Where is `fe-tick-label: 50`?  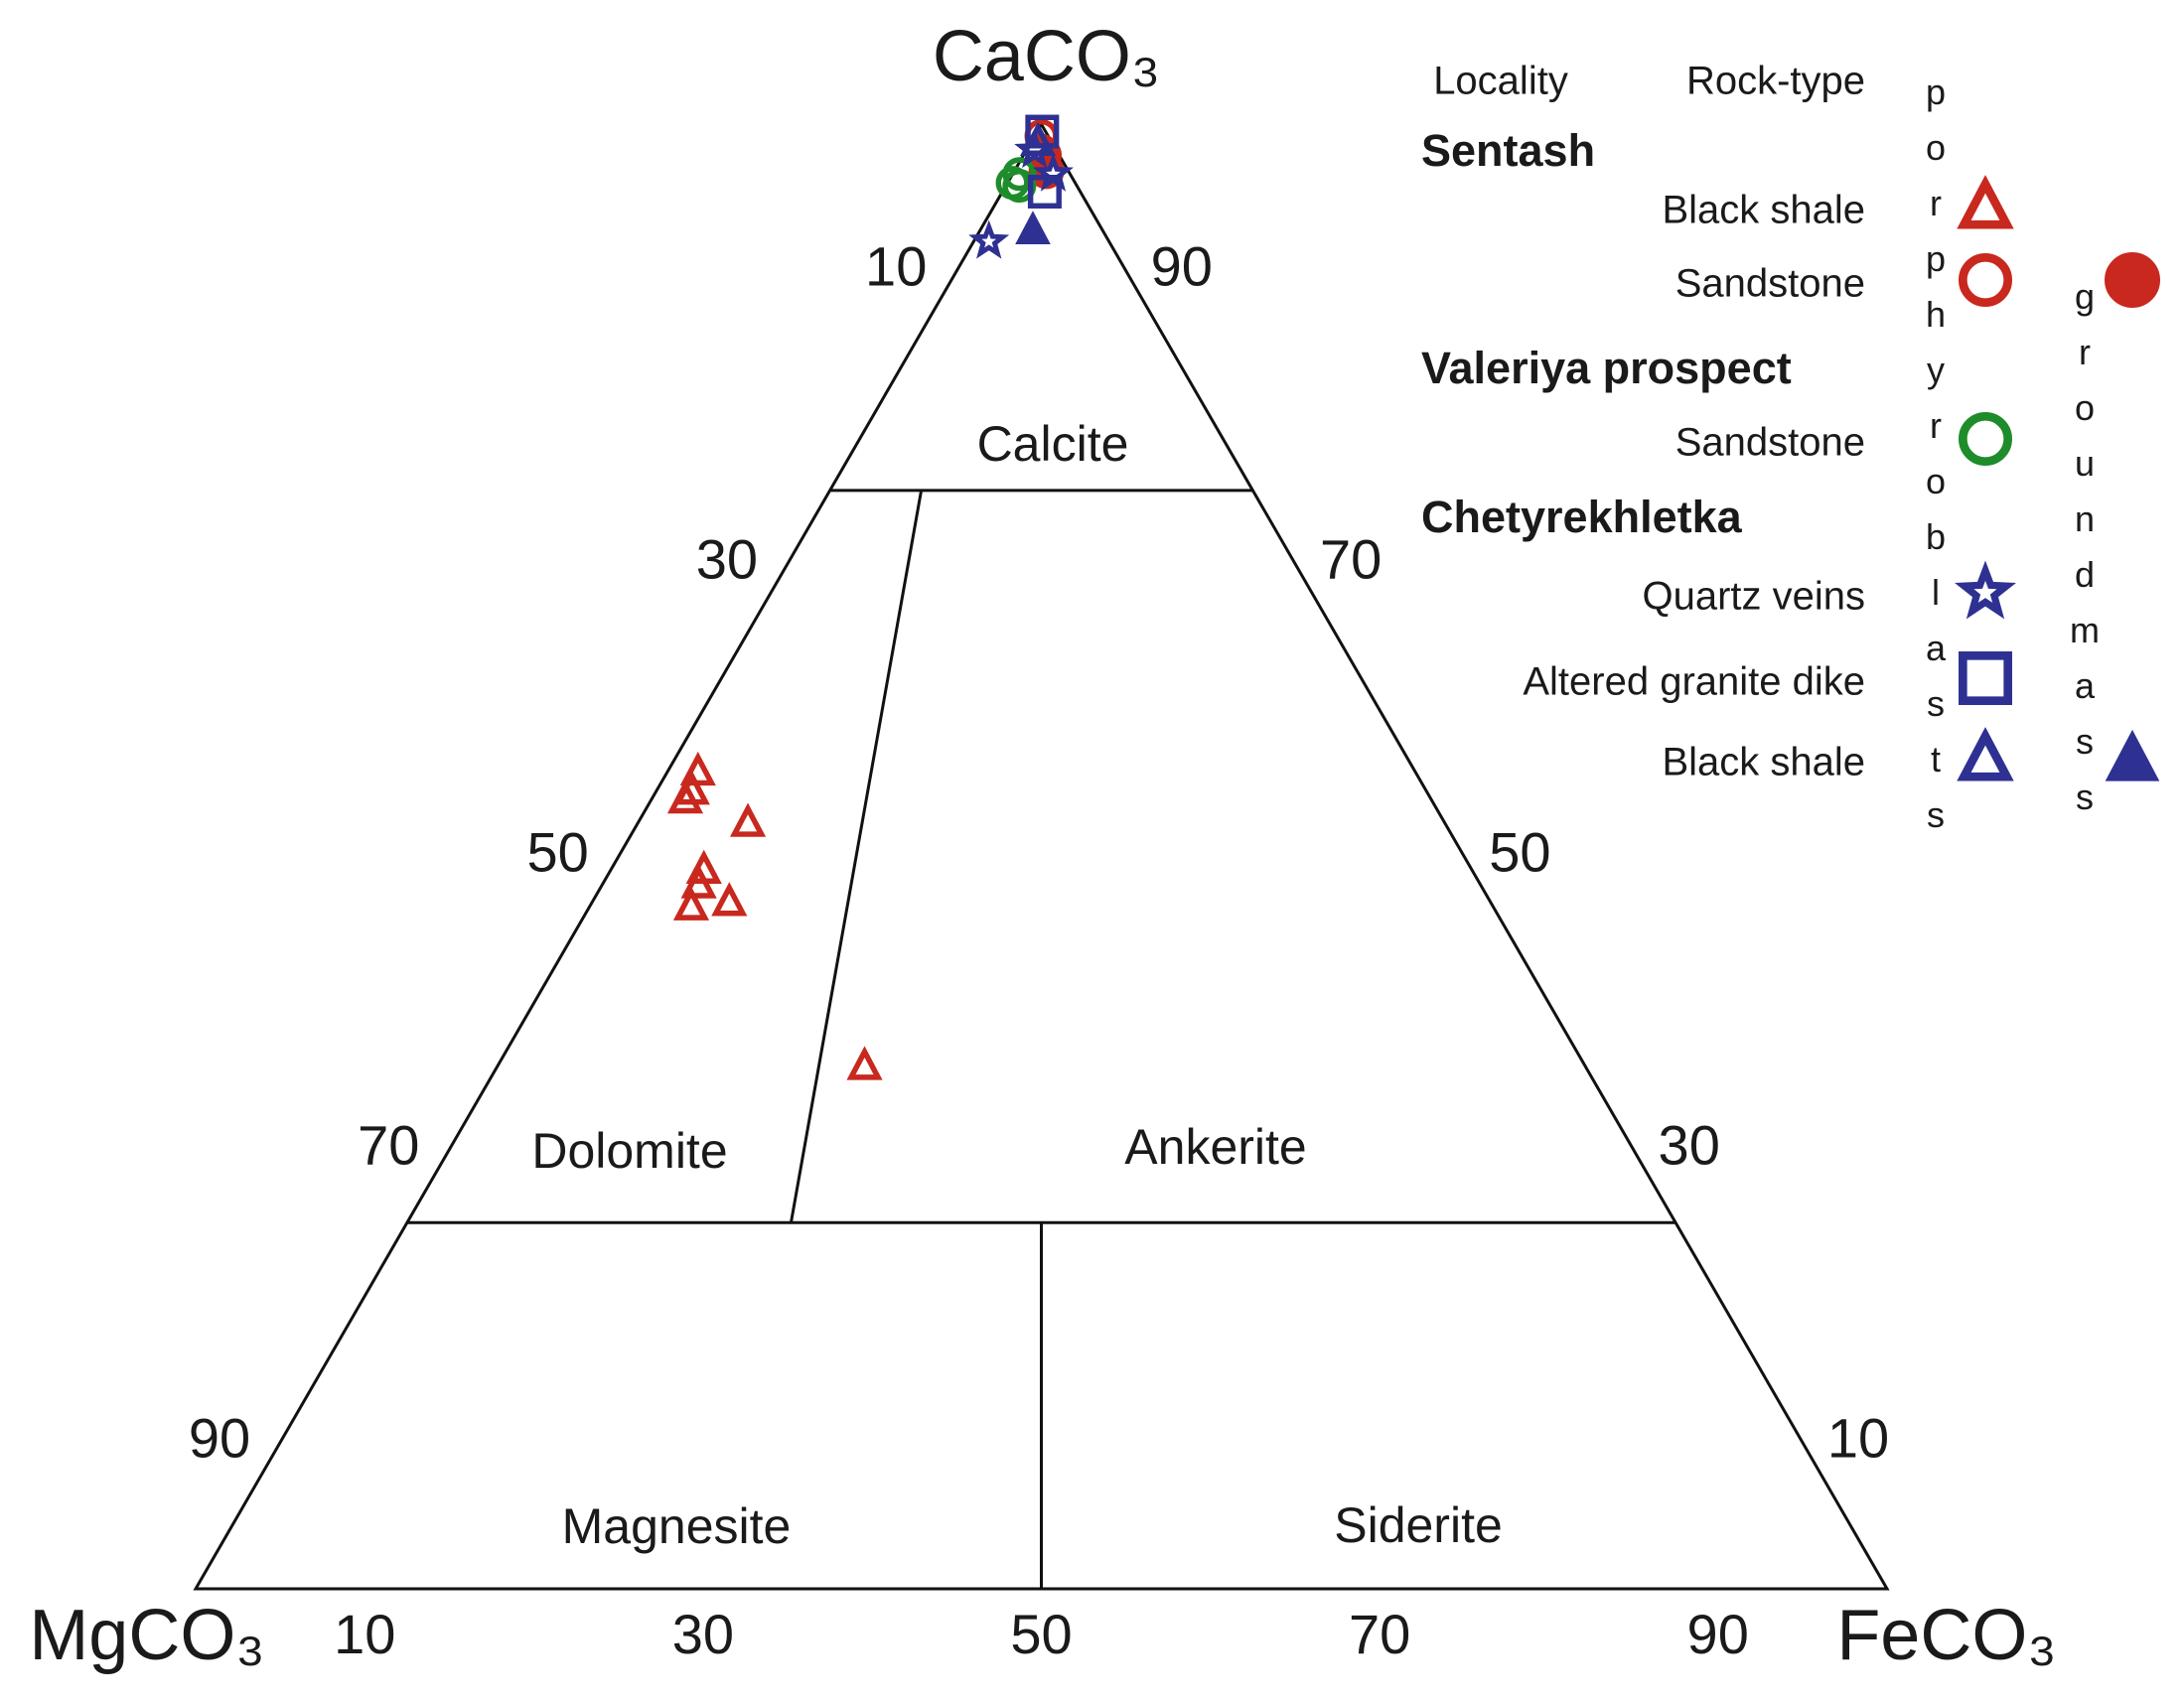
fe-tick-label: 50 is located at coordinates (1041, 1634).